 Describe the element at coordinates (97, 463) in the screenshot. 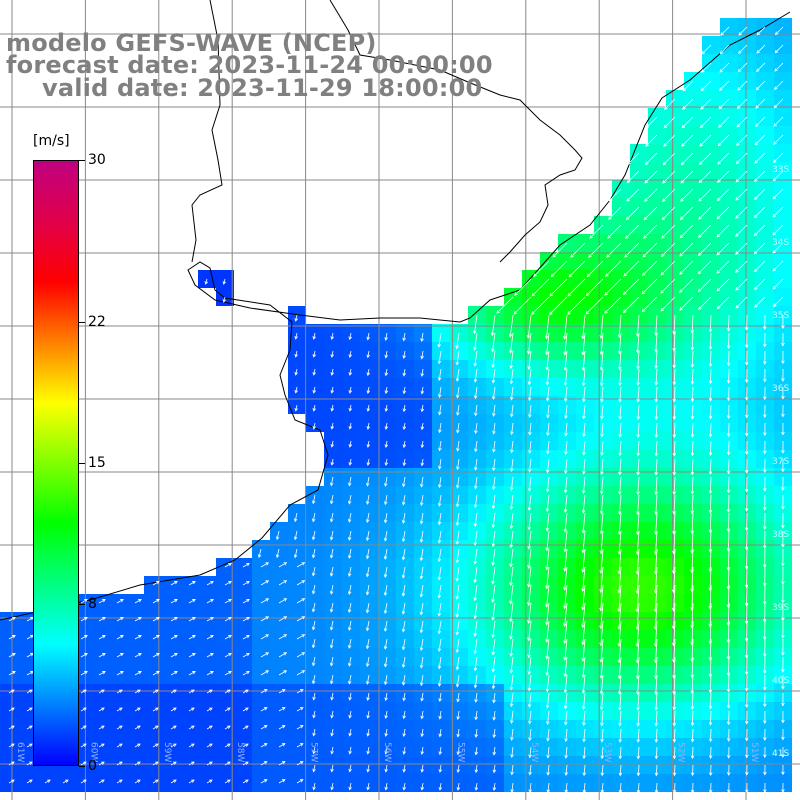

I see `colorbar-tick-label: 15` at that location.